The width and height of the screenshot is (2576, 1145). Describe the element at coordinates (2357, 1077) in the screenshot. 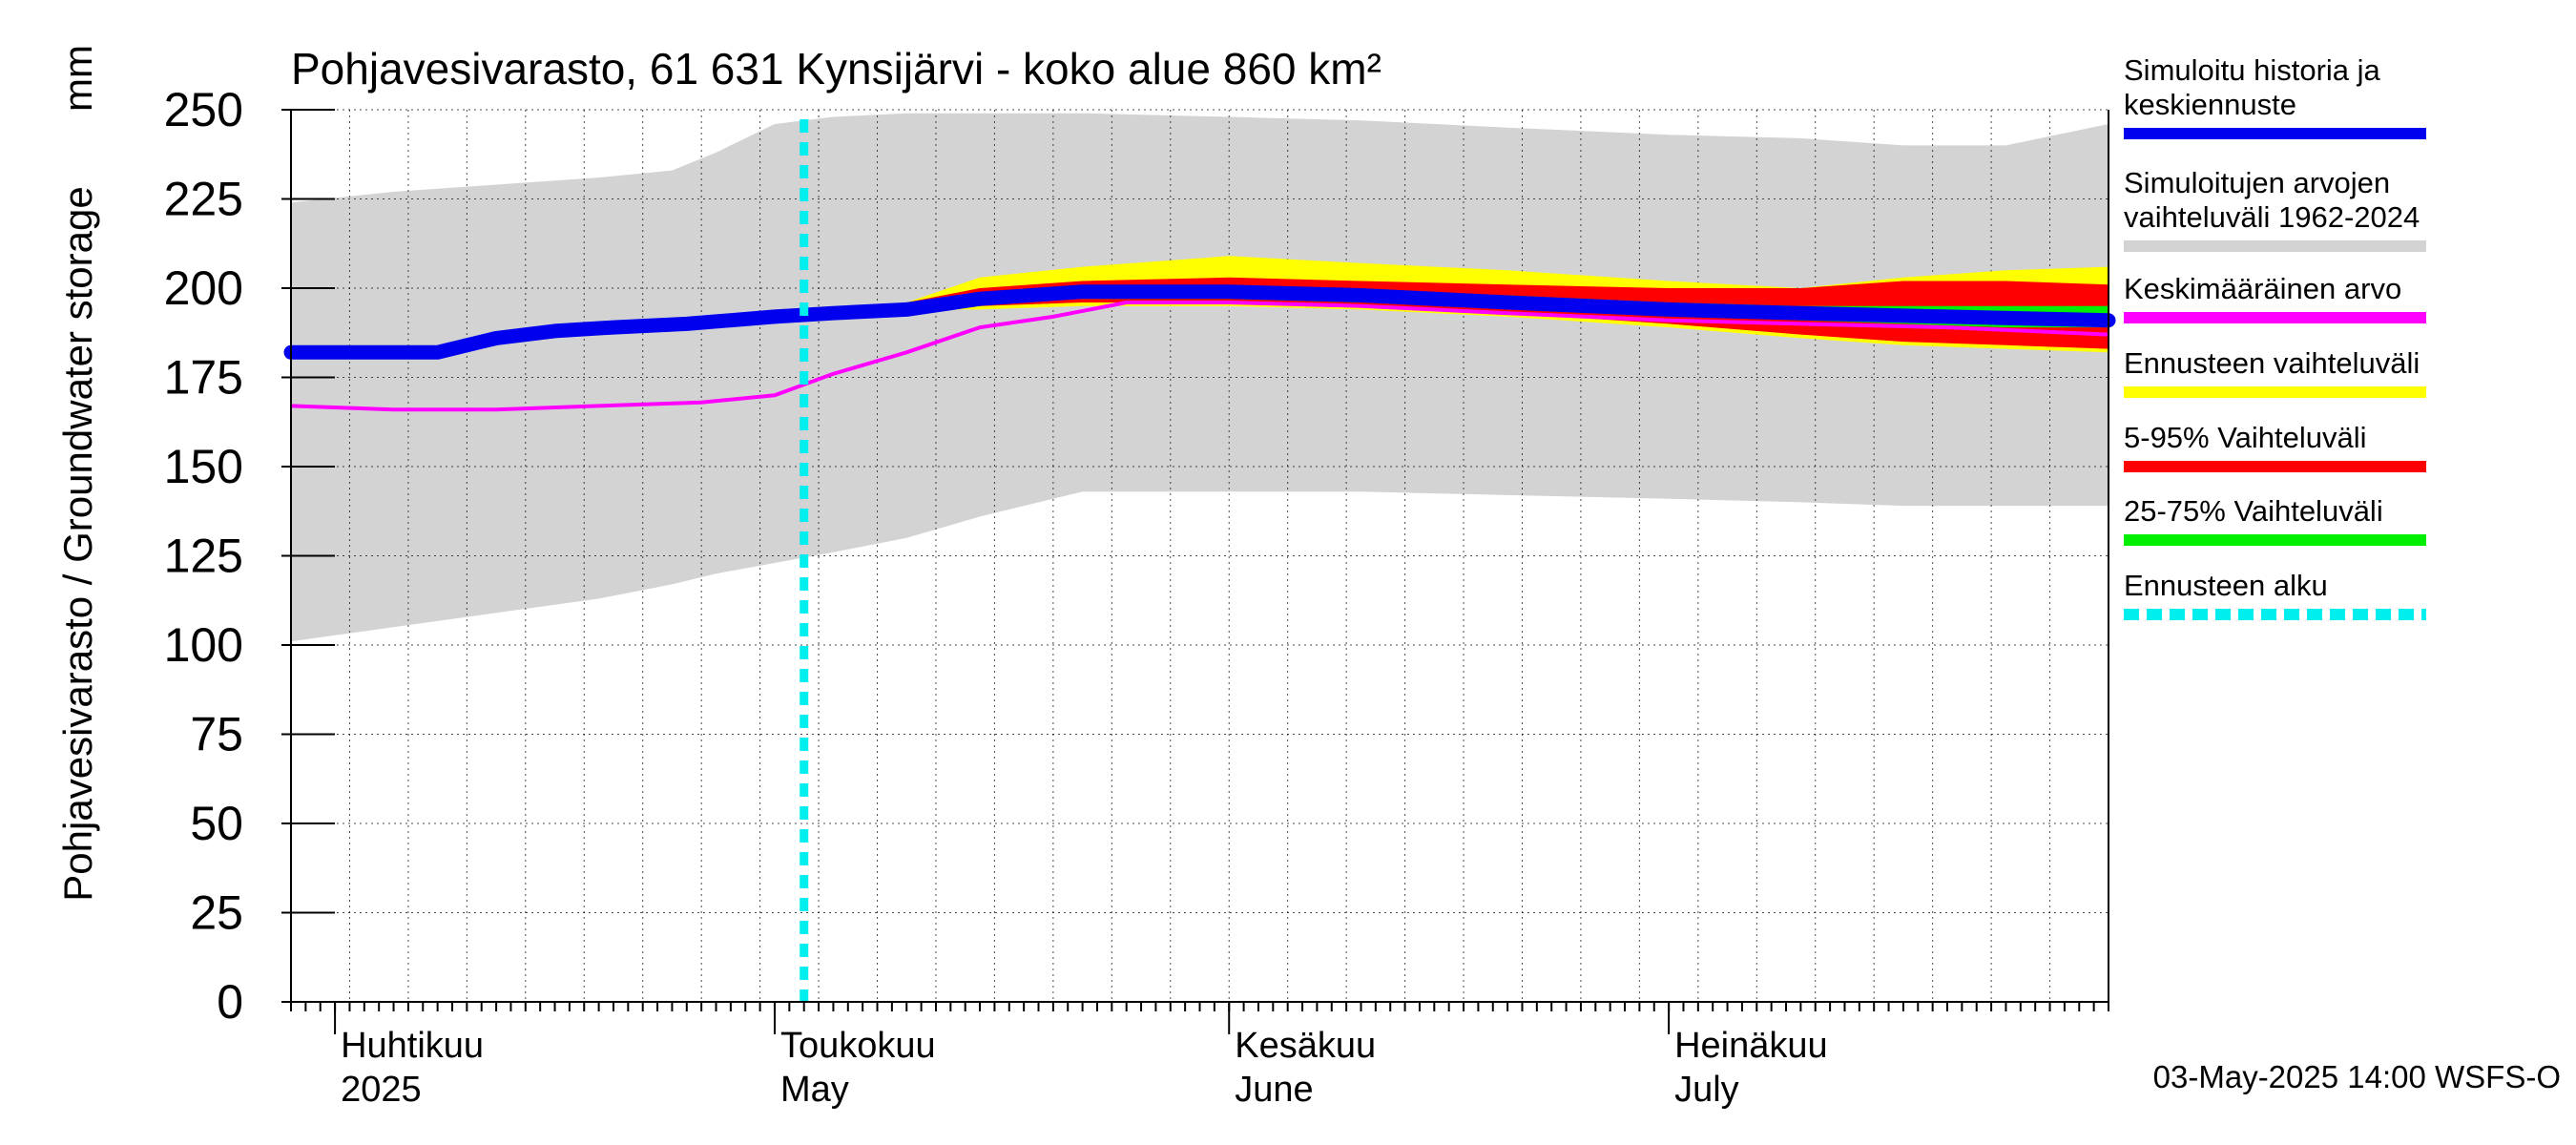

I see `footer-timestamp: 03-May-2025 14:00 WSFS-O` at that location.